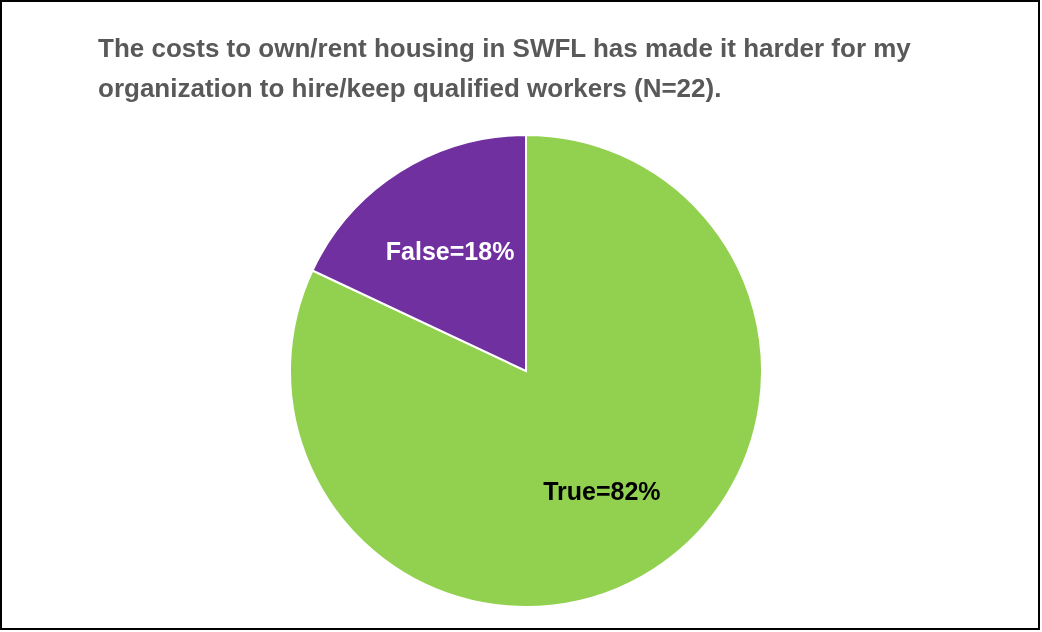 The image size is (1042, 632). Describe the element at coordinates (450, 251) in the screenshot. I see `slice-label: False=18%` at that location.